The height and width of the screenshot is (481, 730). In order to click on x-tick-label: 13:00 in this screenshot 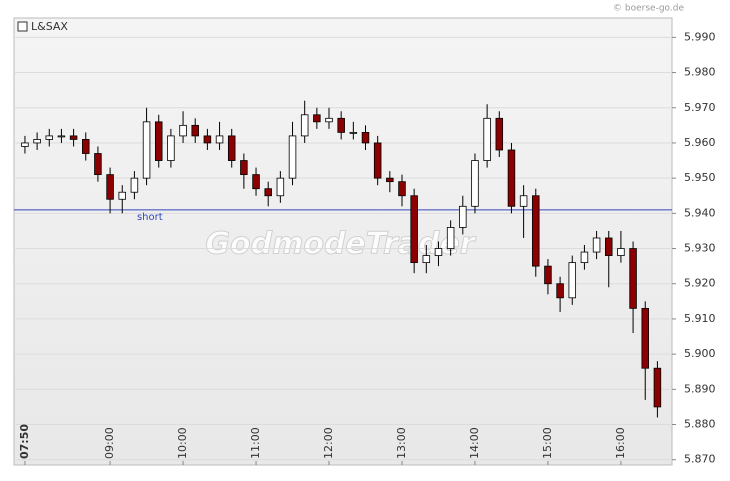, I will do `click(401, 443)`.